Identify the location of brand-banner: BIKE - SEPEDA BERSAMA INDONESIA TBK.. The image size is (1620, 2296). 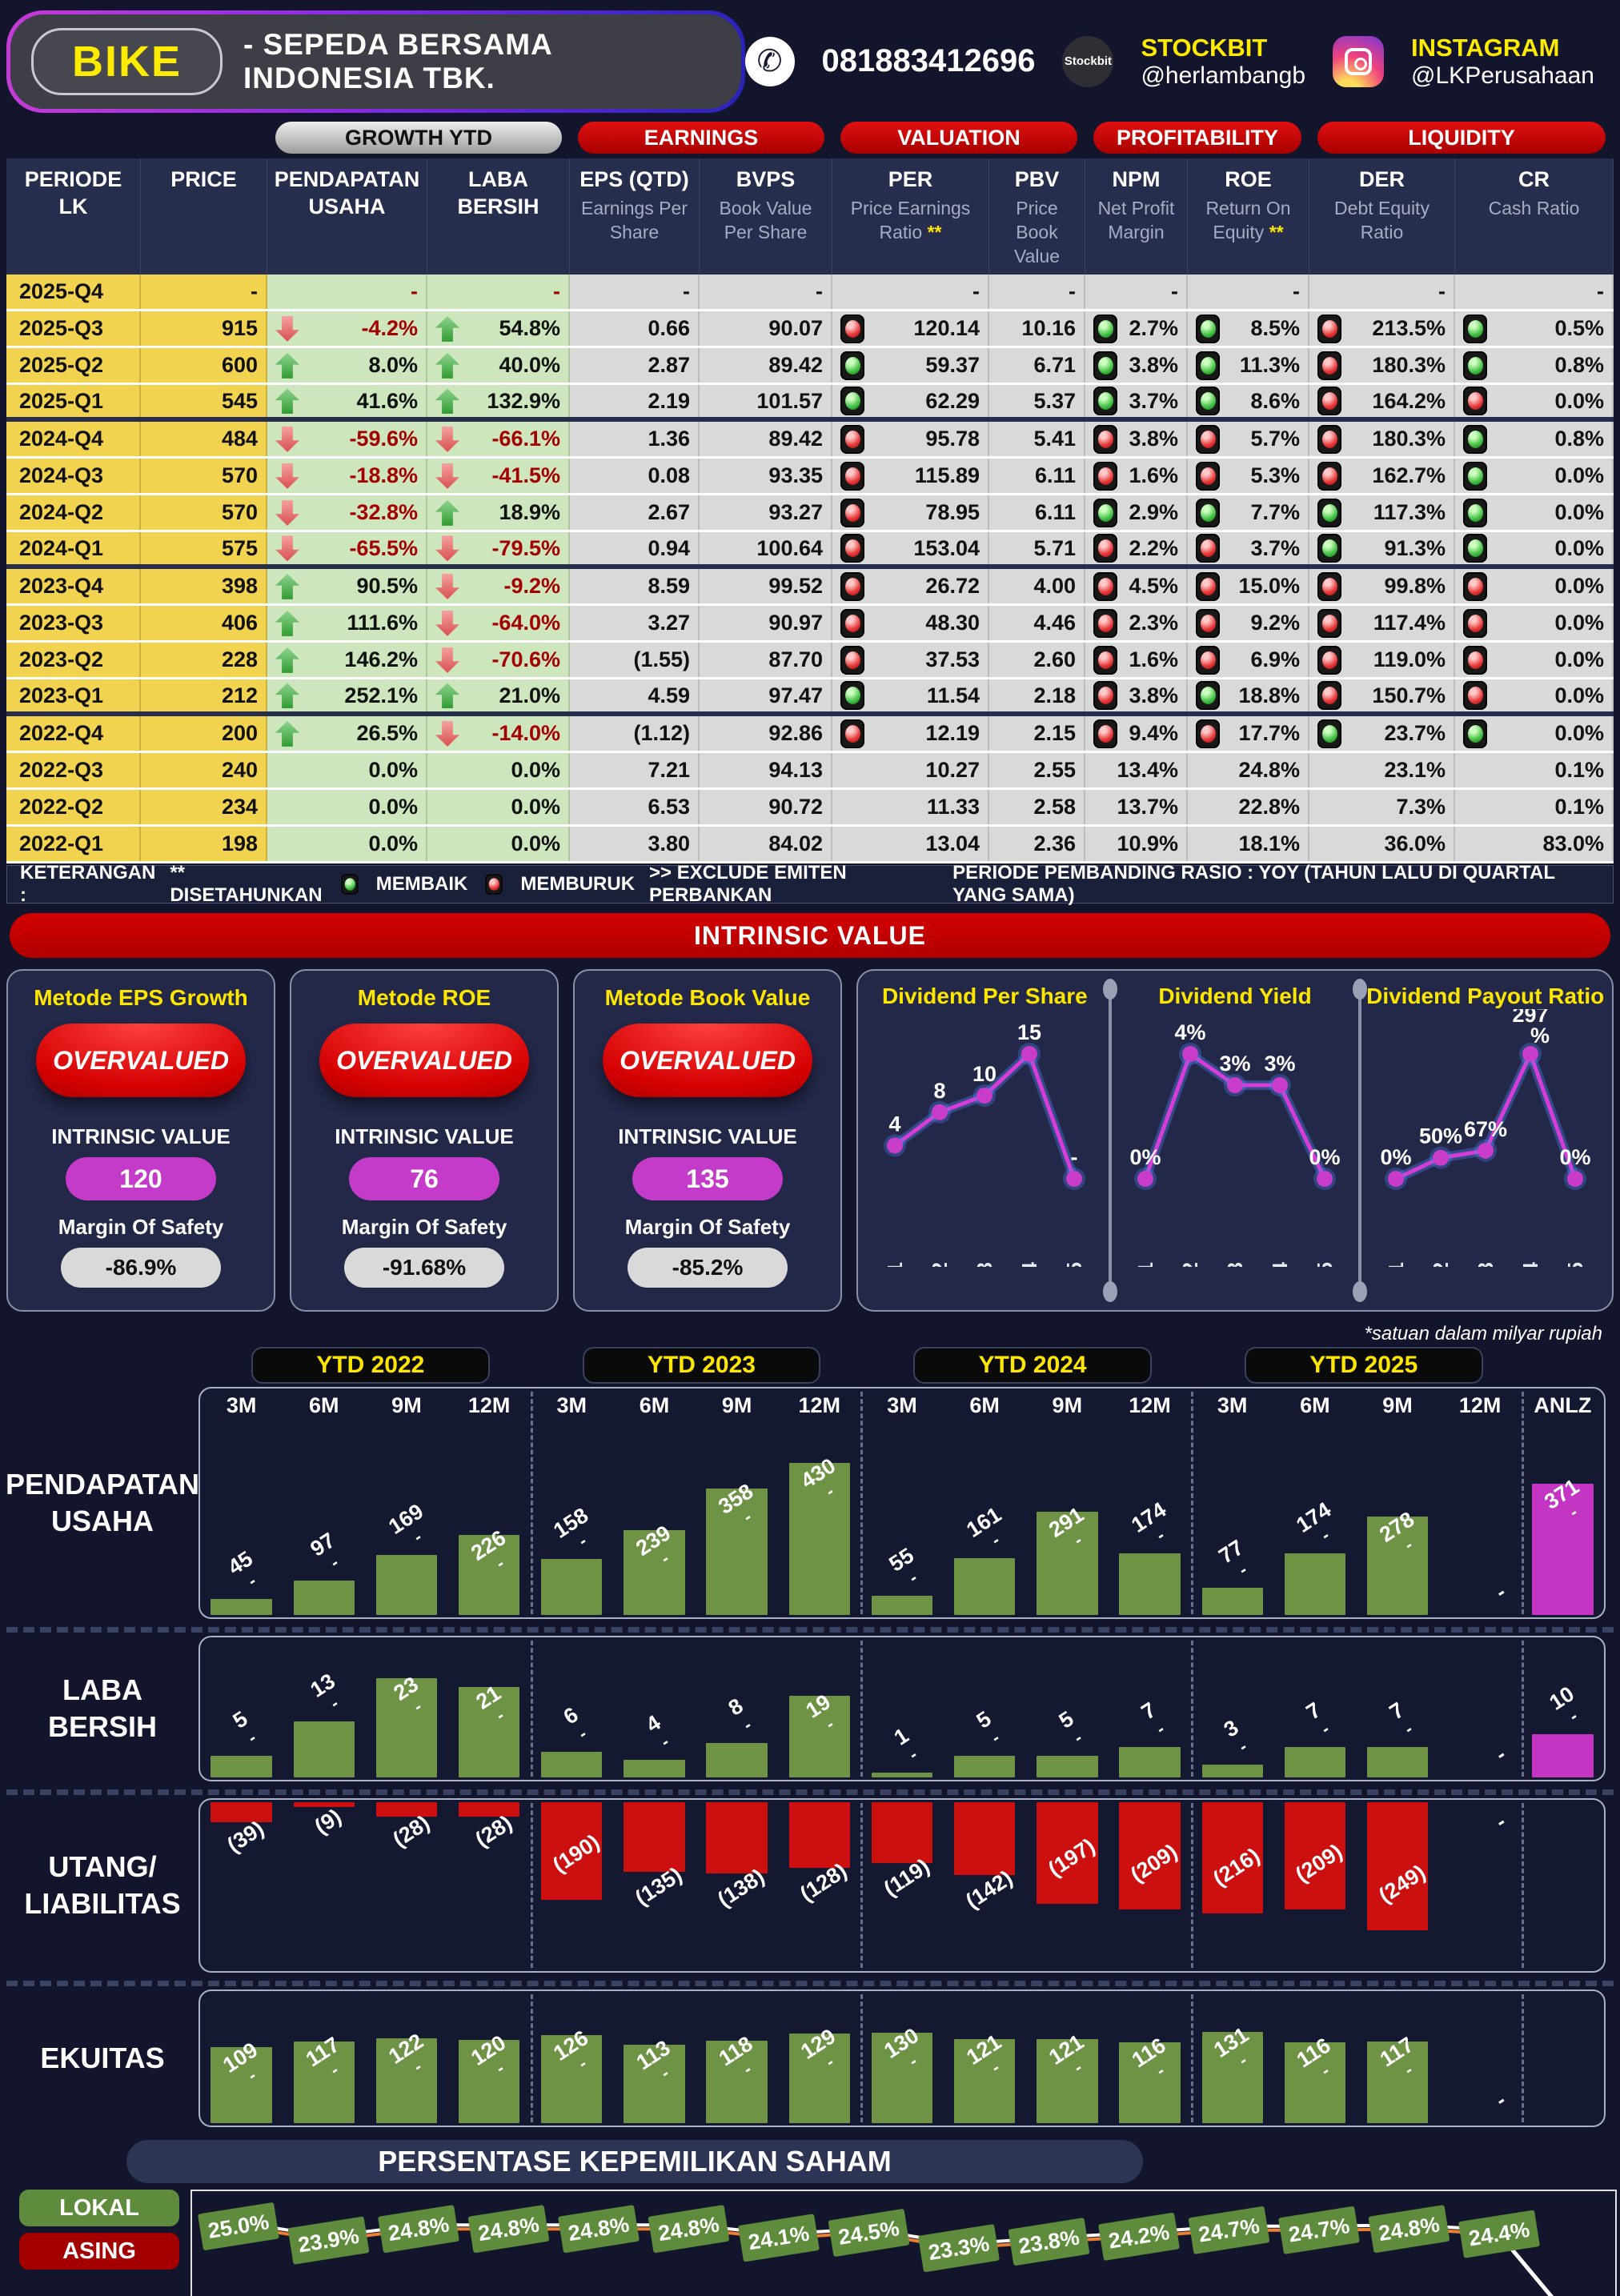
(375, 61).